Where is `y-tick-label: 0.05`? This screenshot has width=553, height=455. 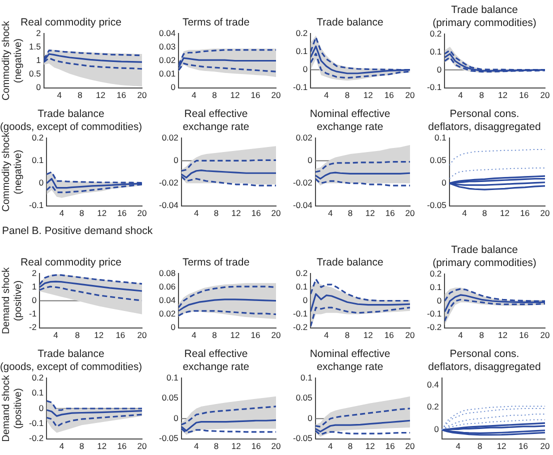 y-tick-label: 0.05 is located at coordinates (170, 397).